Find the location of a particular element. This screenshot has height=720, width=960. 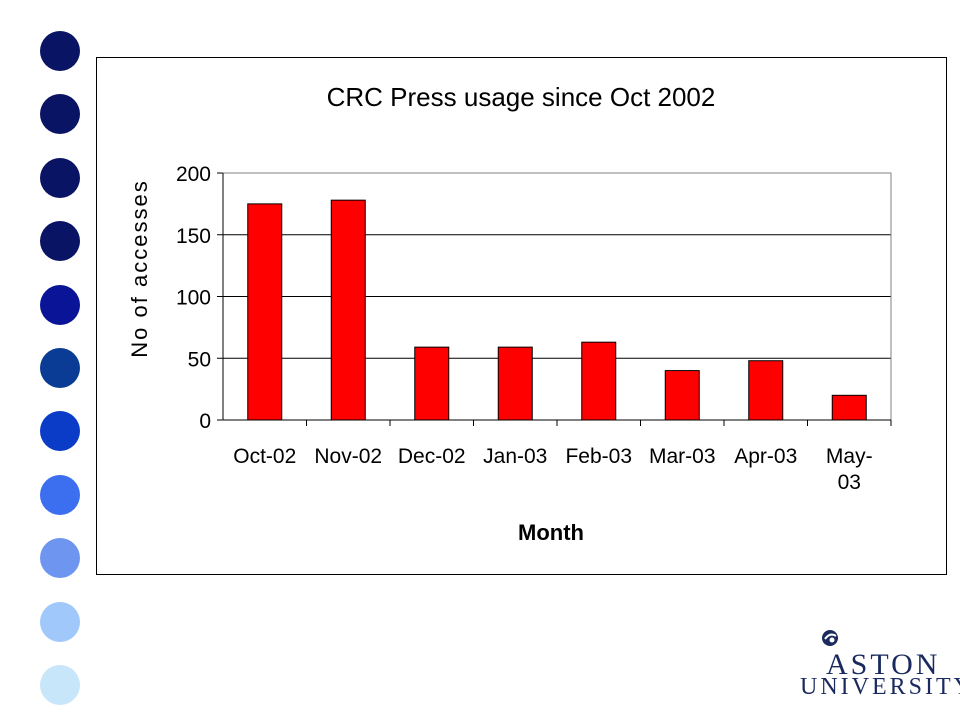

x-tick-label: Jan-03 is located at coordinates (515, 456).